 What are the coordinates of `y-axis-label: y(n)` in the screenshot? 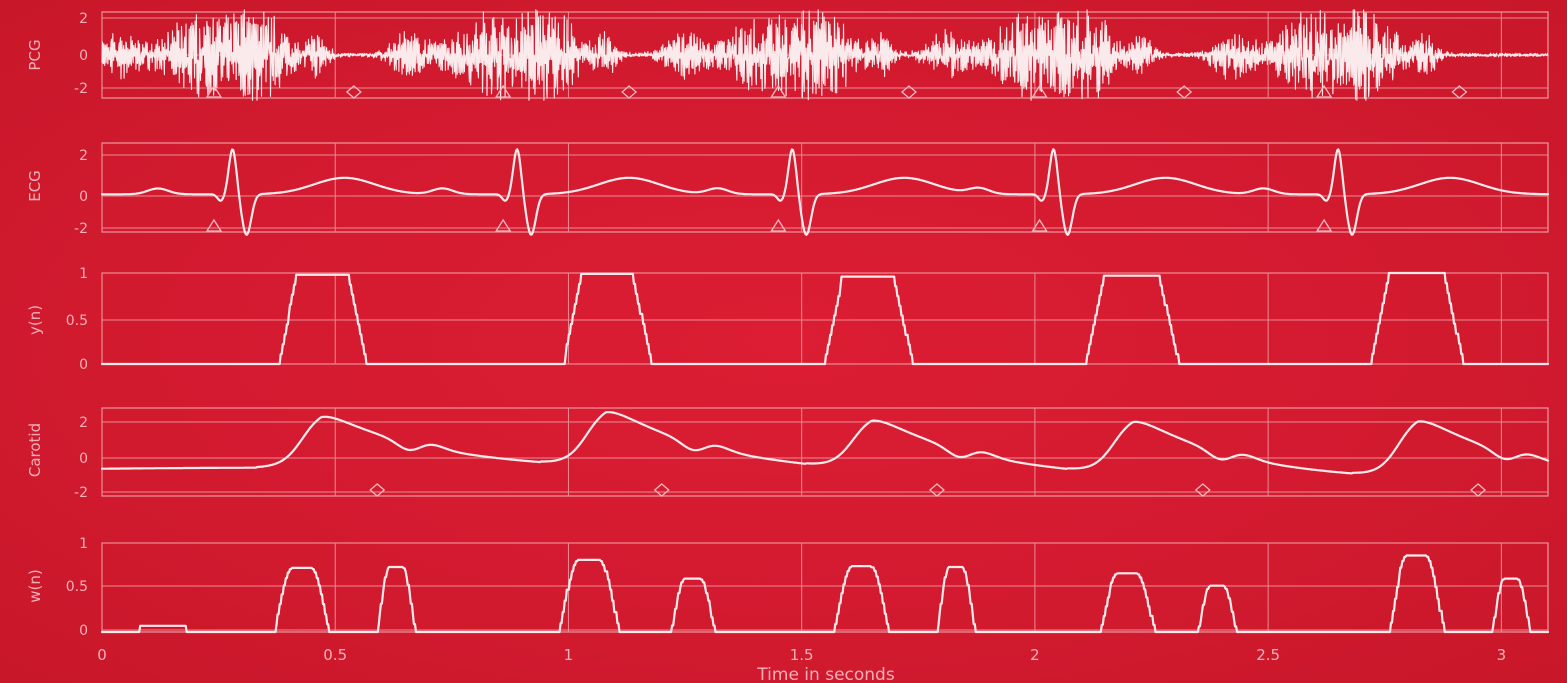 It's located at (35, 320).